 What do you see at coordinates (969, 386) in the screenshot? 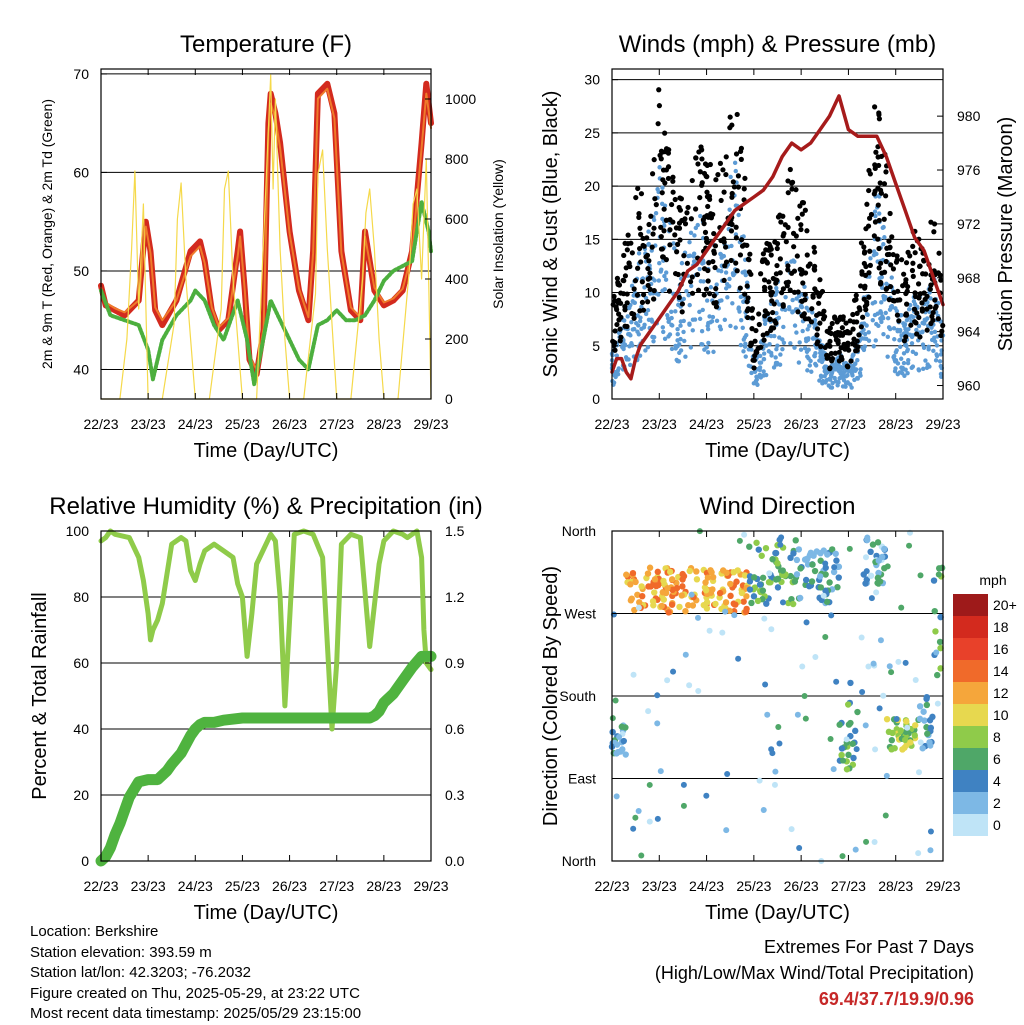
I see `y2-tick-label: 960` at bounding box center [969, 386].